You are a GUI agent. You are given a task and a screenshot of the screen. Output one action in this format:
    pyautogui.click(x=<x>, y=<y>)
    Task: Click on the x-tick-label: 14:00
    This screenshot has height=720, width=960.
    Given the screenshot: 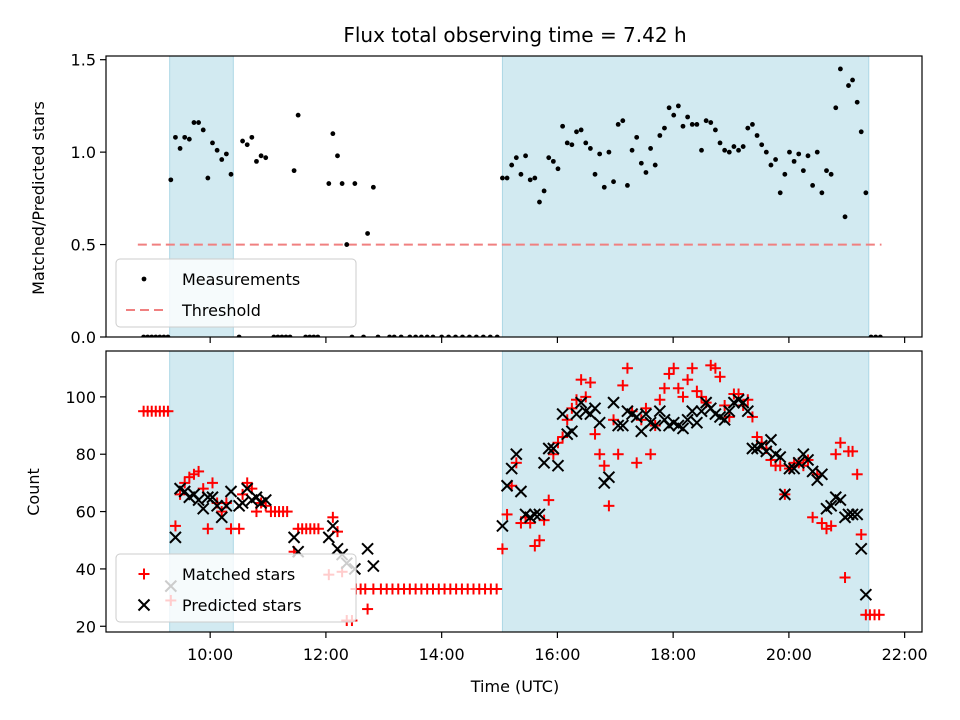 What is the action you would take?
    pyautogui.click(x=442, y=654)
    